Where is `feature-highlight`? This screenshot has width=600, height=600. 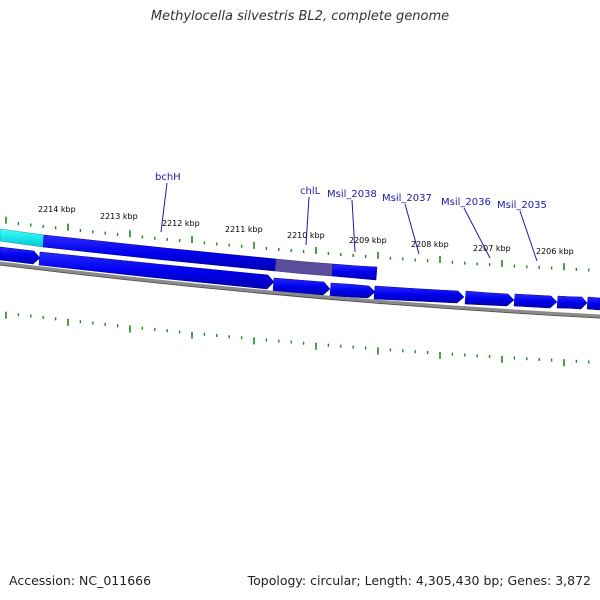
feature-highlight is located at coordinates (22, 238).